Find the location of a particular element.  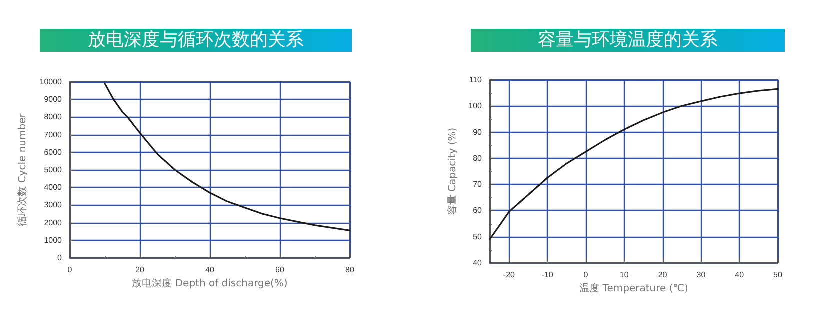

y-tick-label: 50 is located at coordinates (478, 237).